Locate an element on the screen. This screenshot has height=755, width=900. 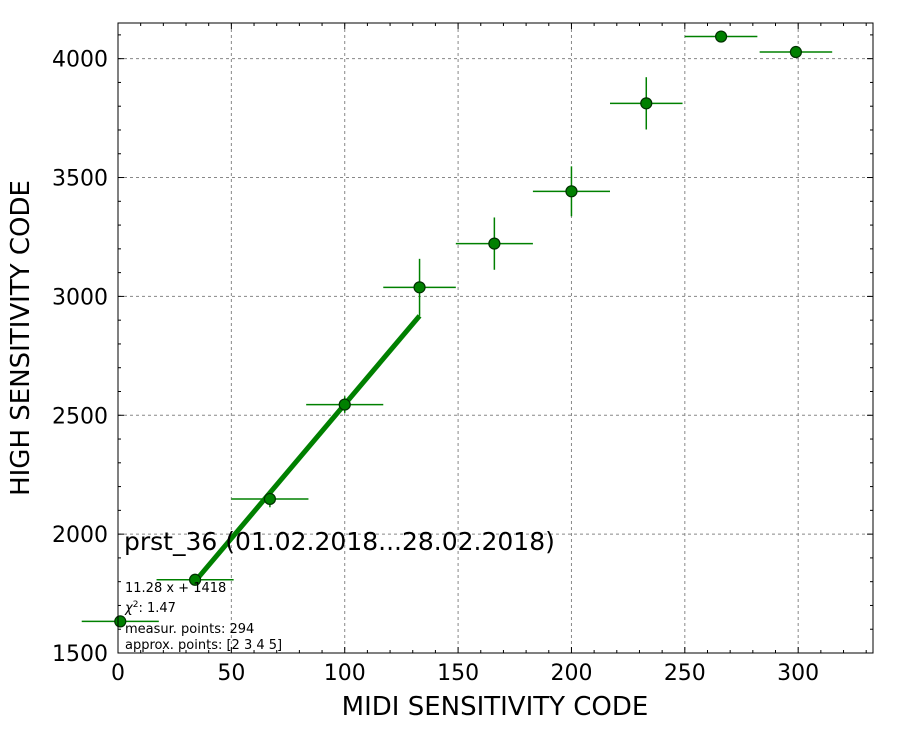
y-tick-label: 1500 is located at coordinates (80, 654).